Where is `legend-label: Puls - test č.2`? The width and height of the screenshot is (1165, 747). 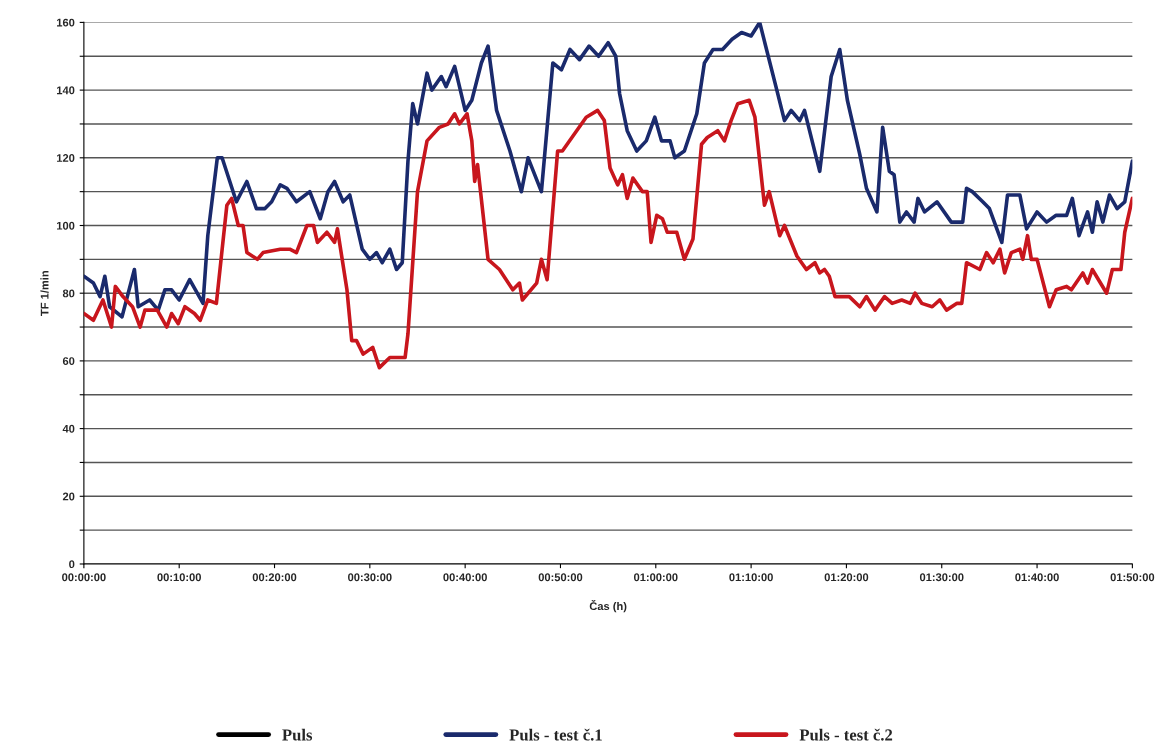 legend-label: Puls - test č.2 is located at coordinates (846, 734).